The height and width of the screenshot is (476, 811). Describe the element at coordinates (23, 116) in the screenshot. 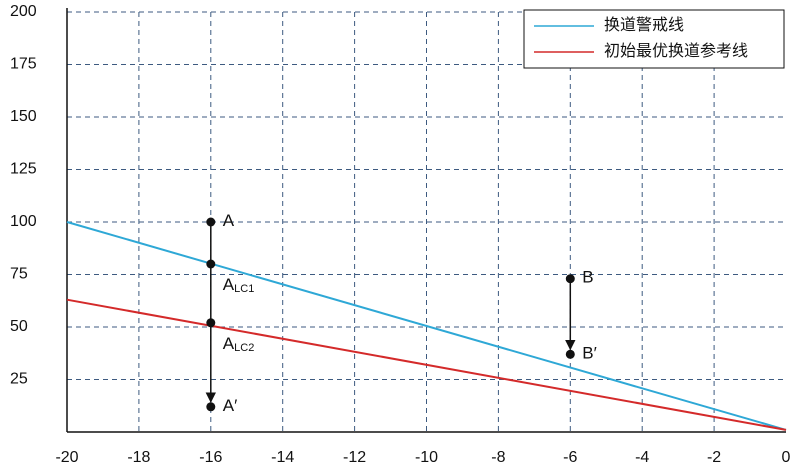

I see `y-tick-label: 150` at that location.